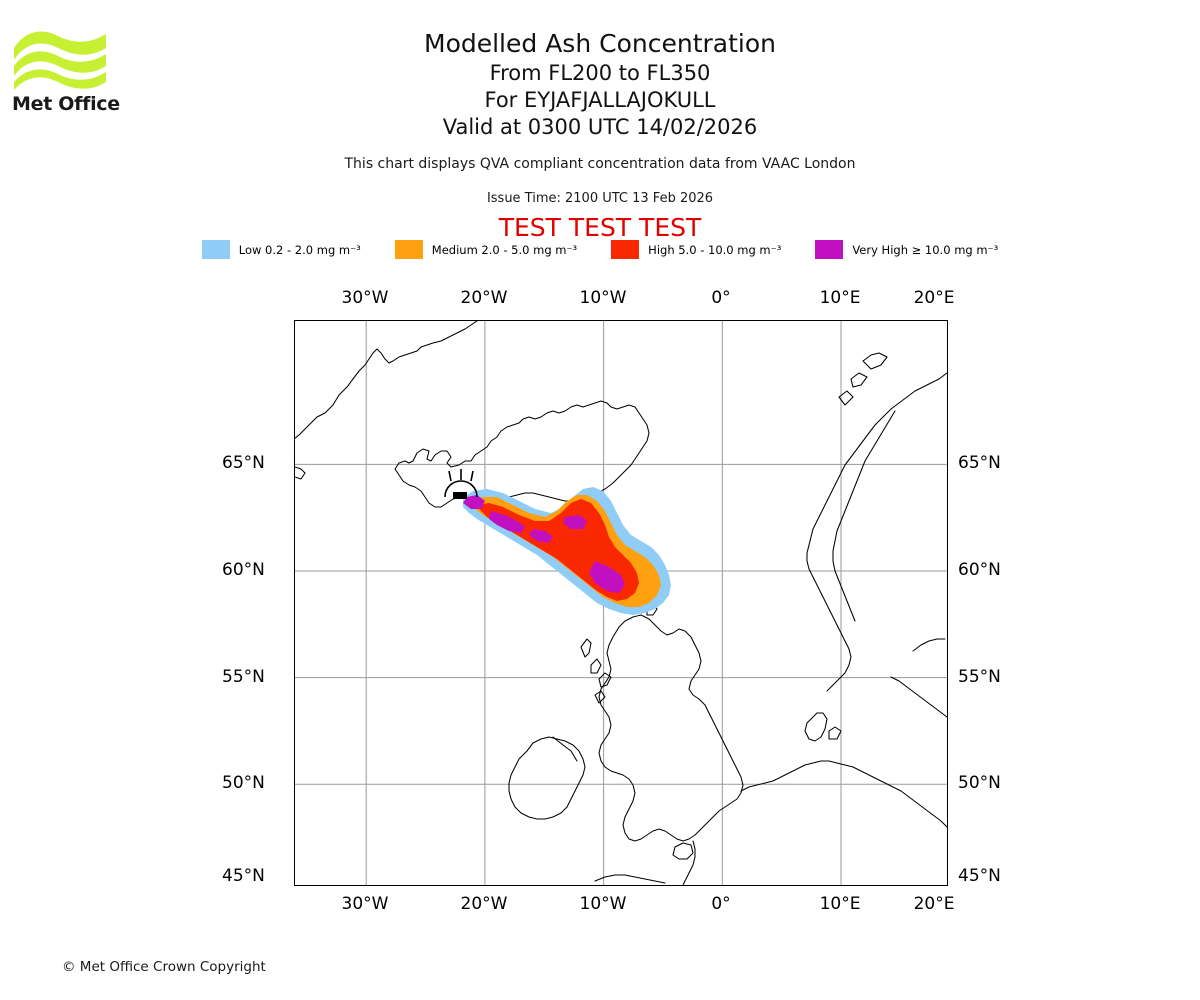 This screenshot has width=1200, height=1000. Describe the element at coordinates (603, 904) in the screenshot. I see `lon-label-bottom-10w: 10°W` at that location.